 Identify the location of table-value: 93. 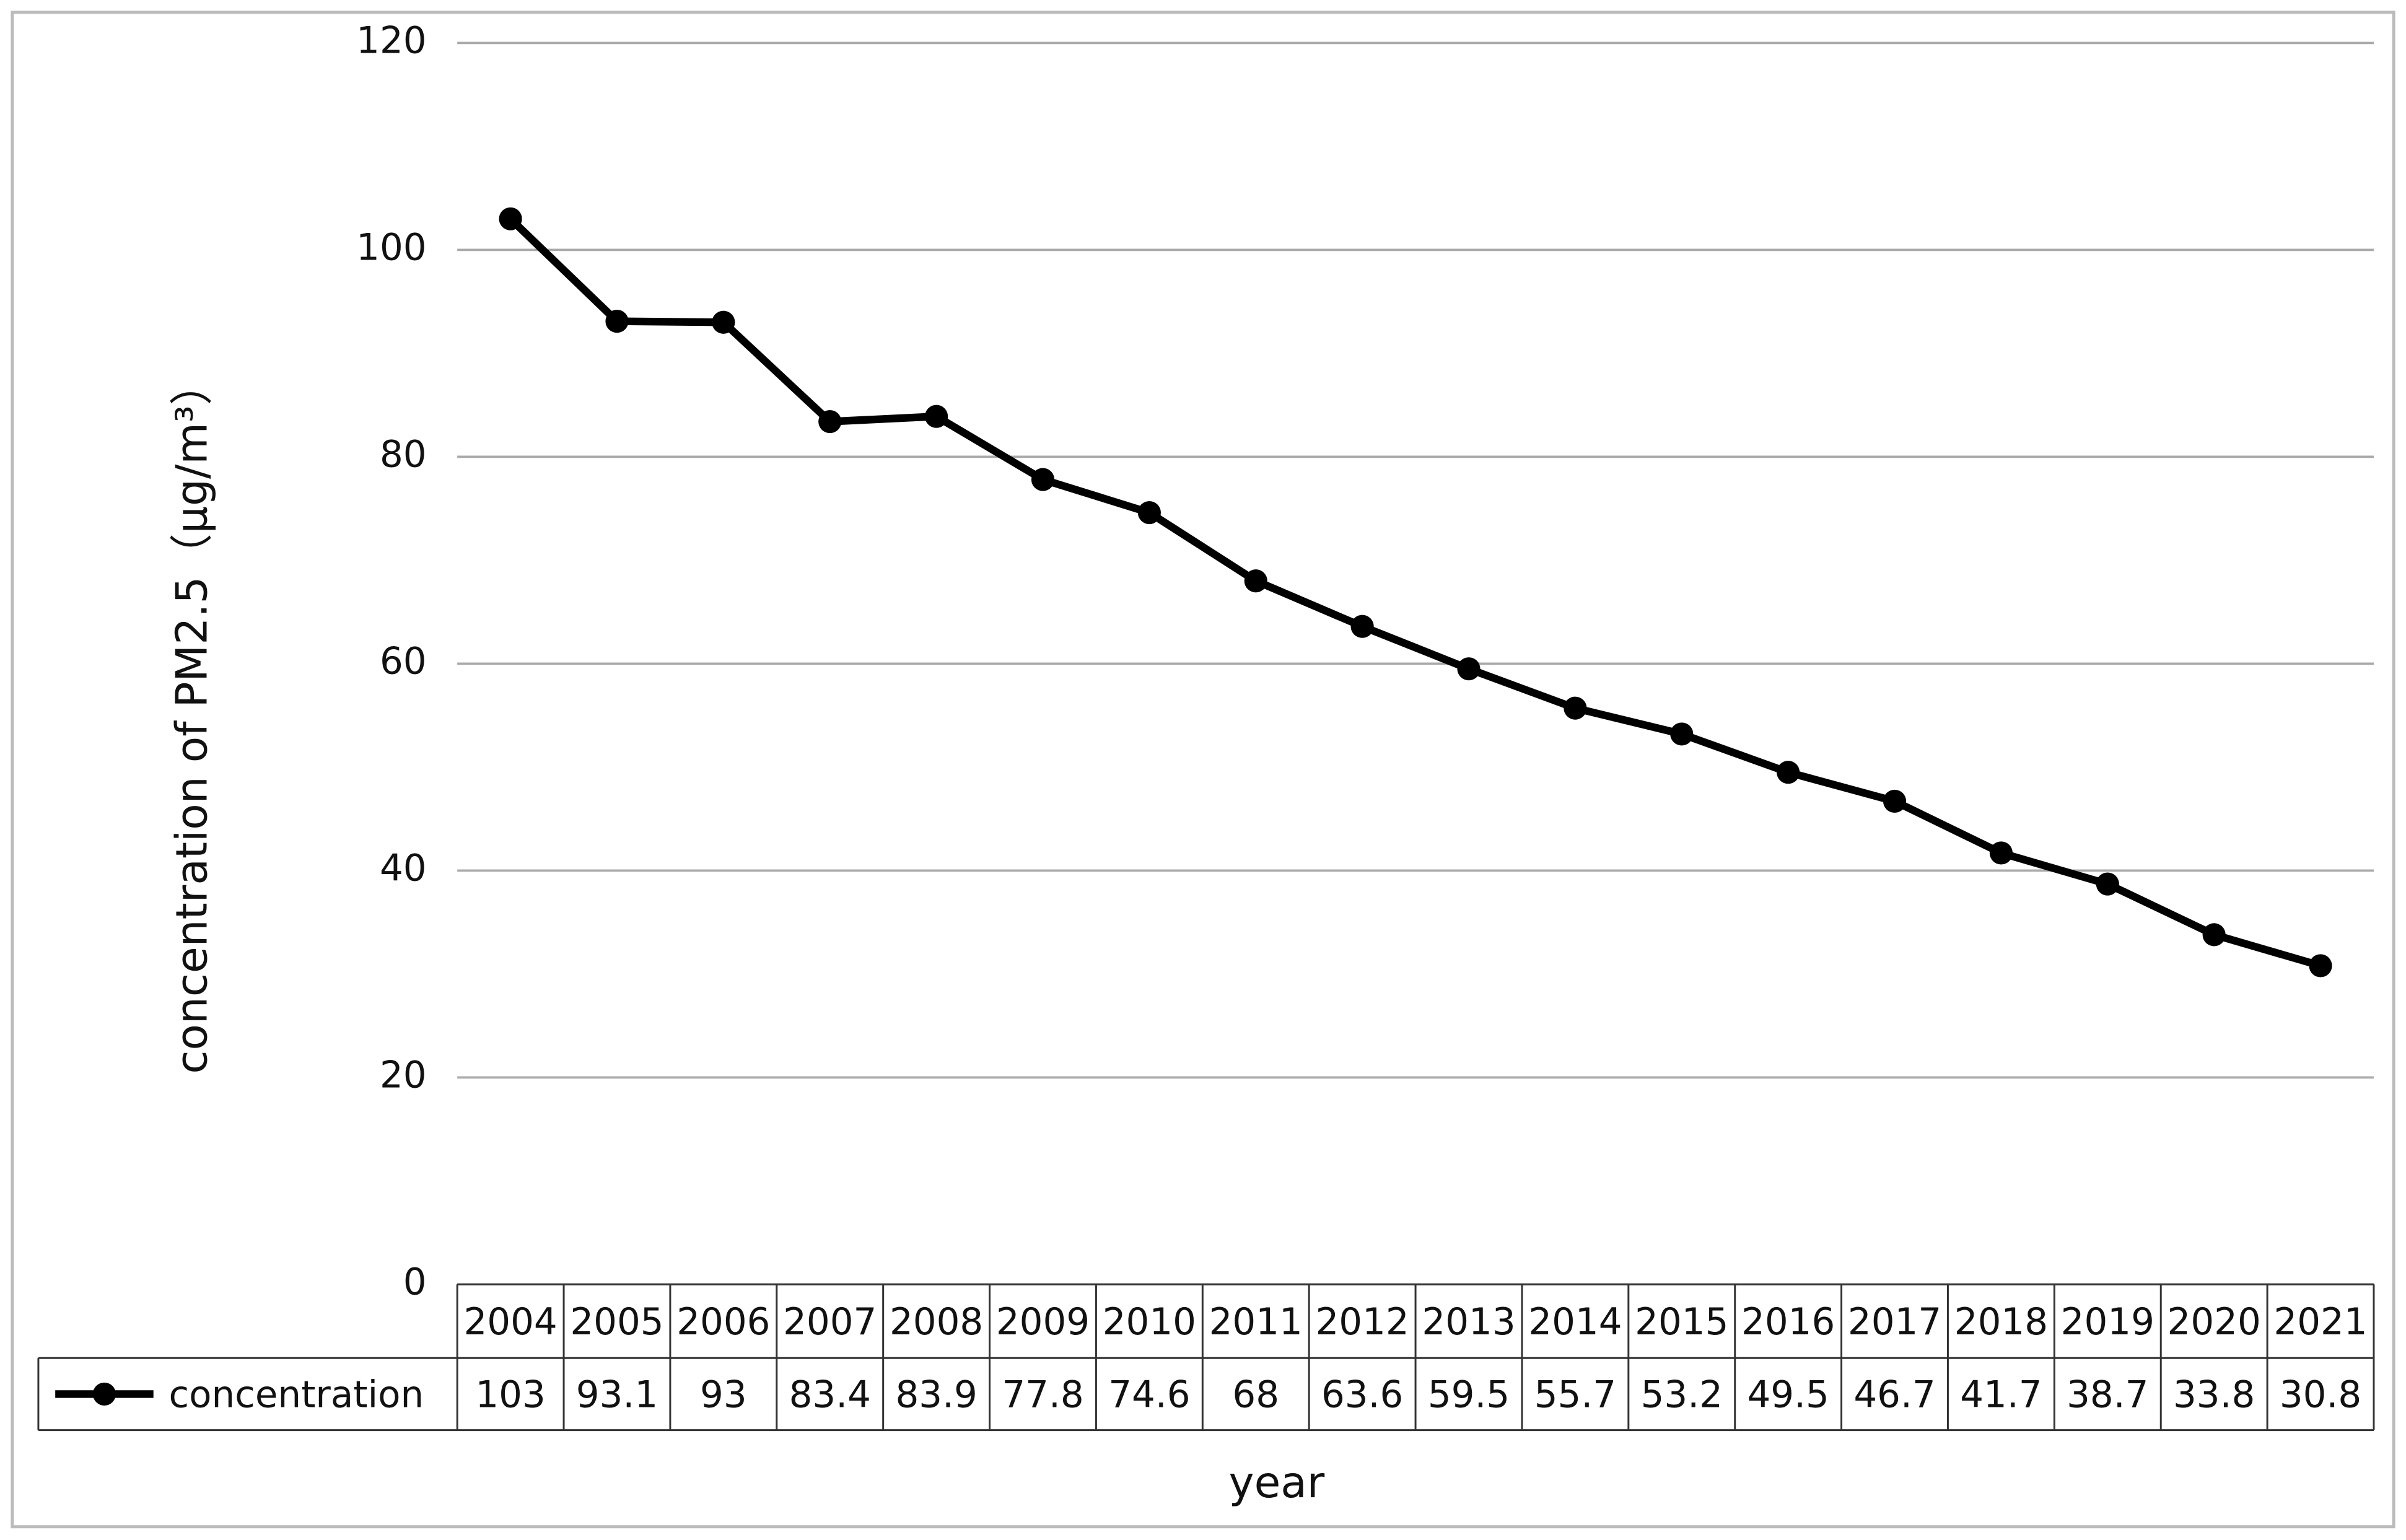
(723, 1394).